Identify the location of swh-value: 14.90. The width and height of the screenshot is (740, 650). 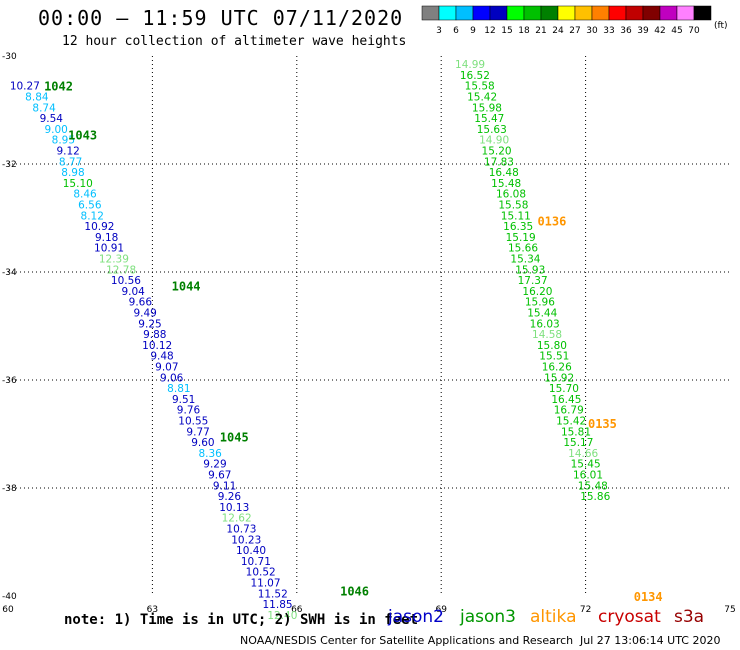
(494, 141).